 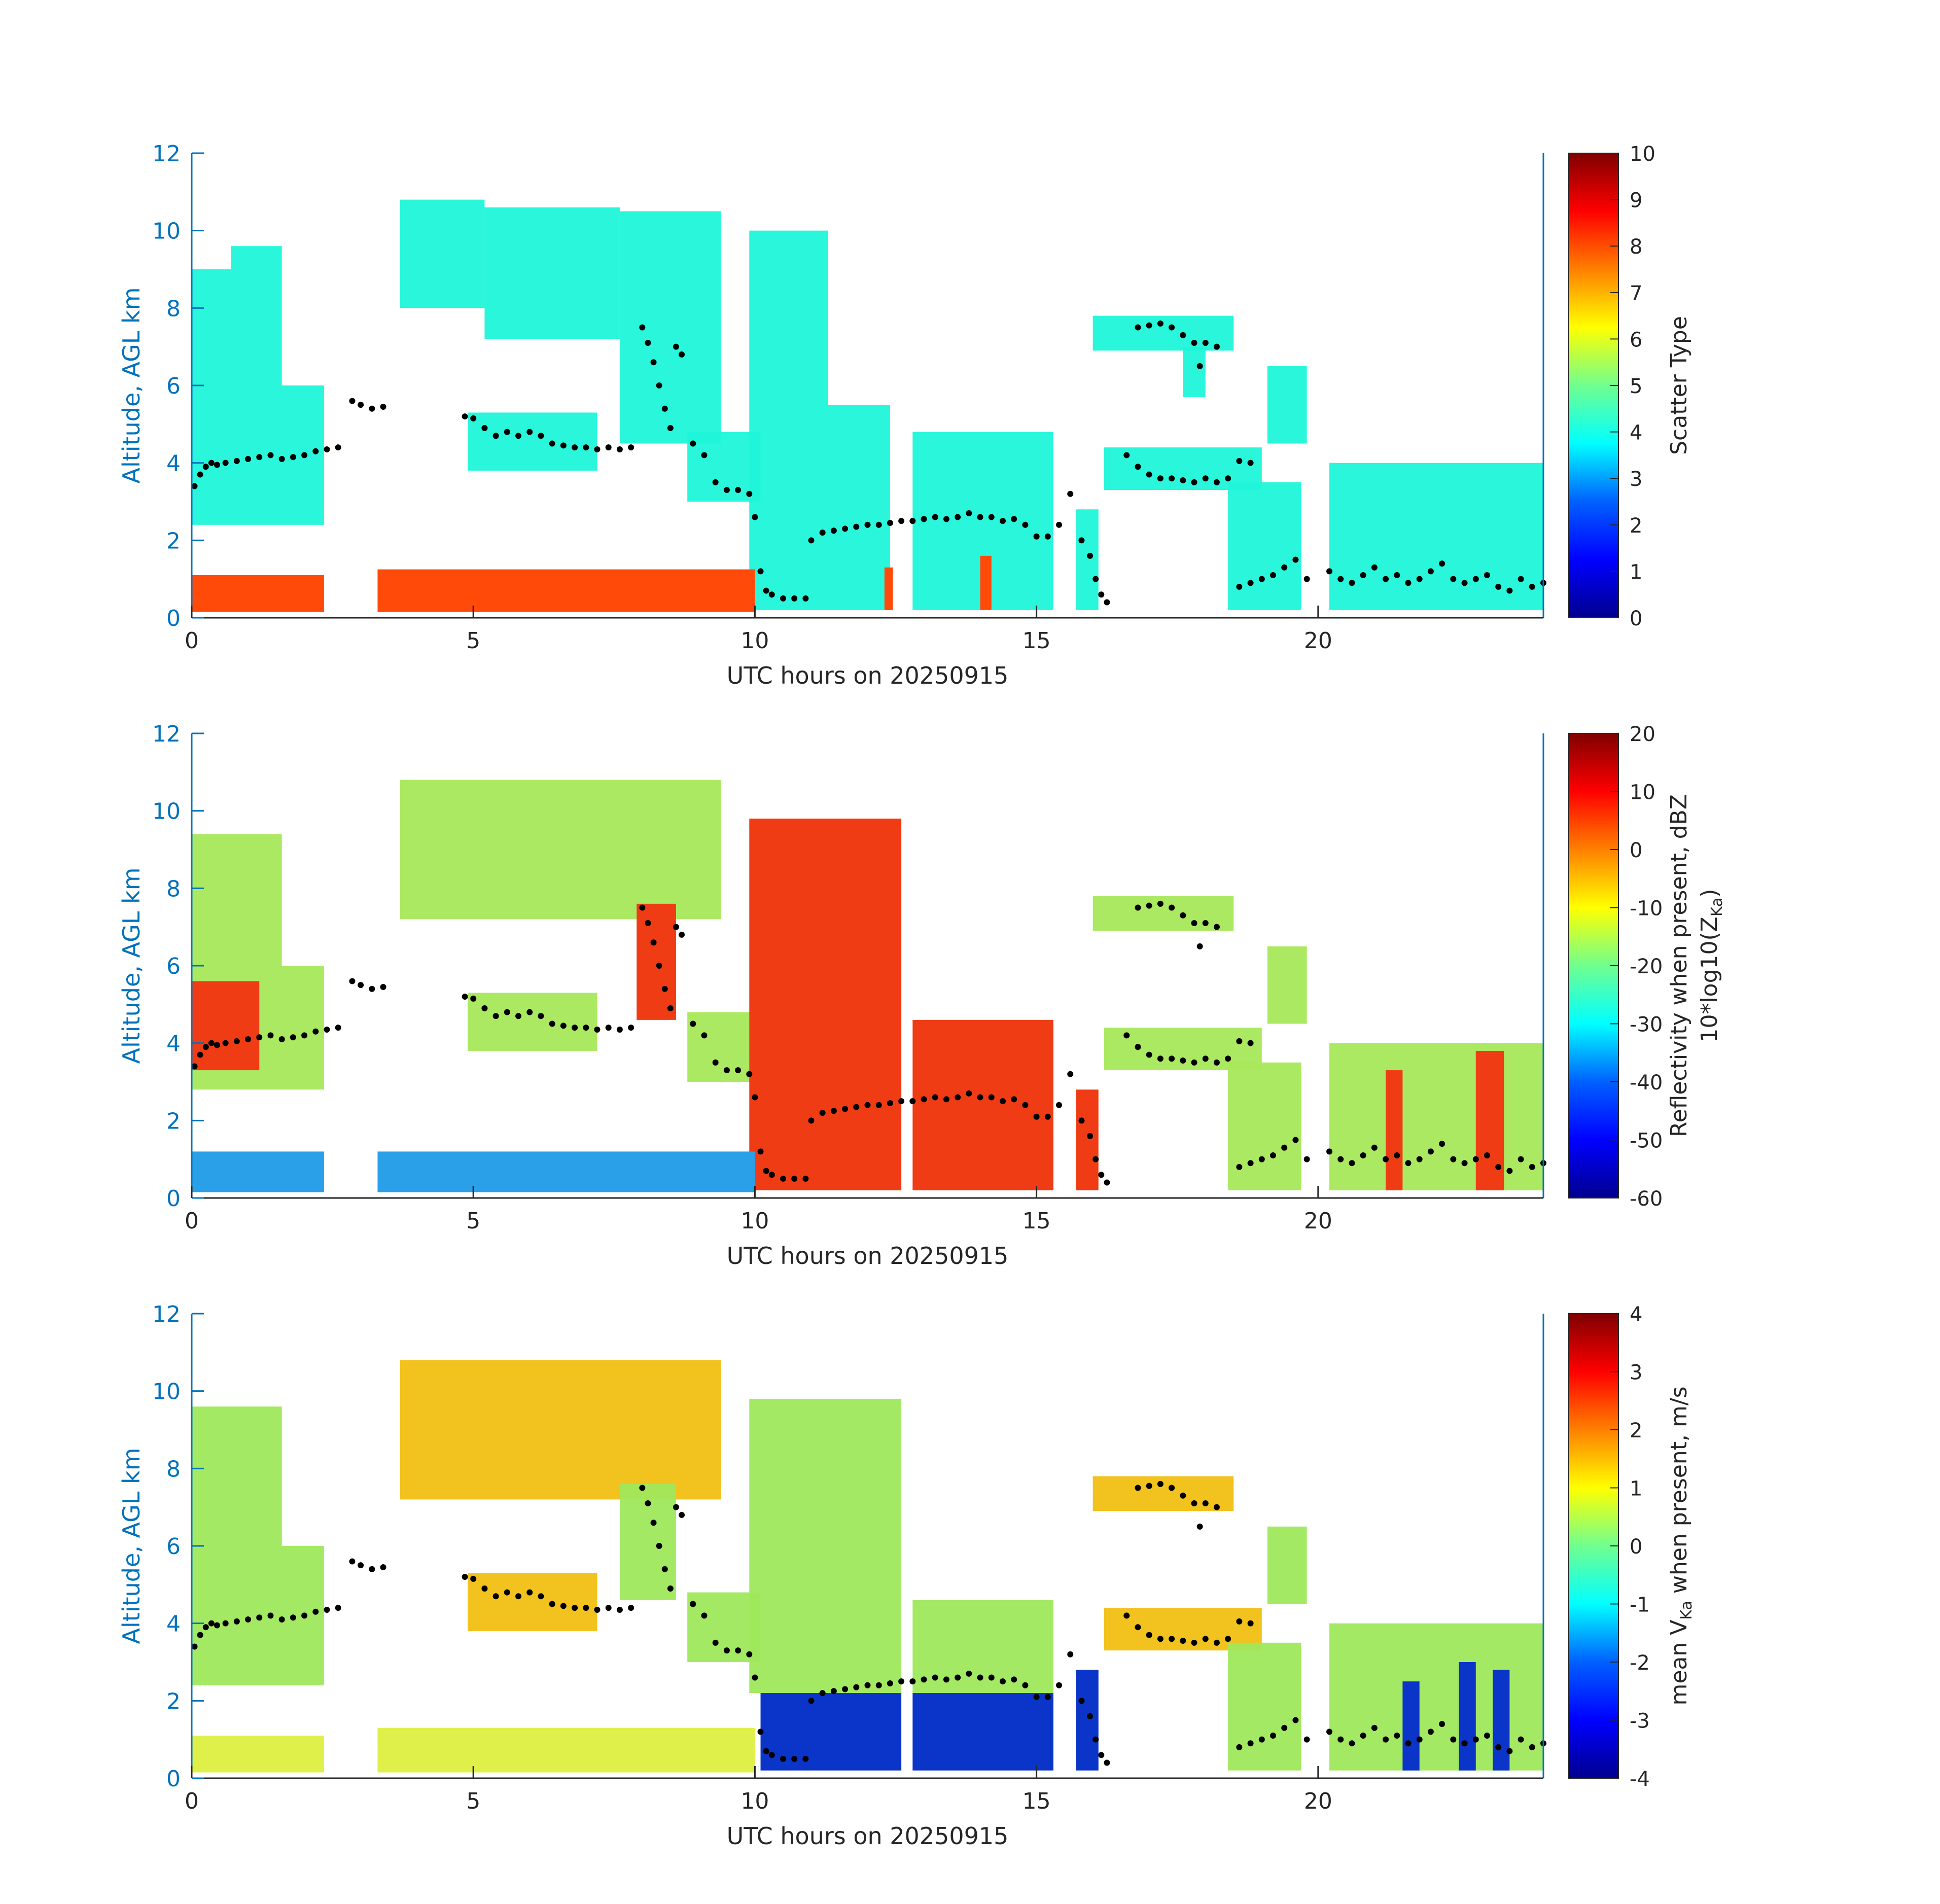 I want to click on colorbar-tick-label: -20, so click(x=1646, y=966).